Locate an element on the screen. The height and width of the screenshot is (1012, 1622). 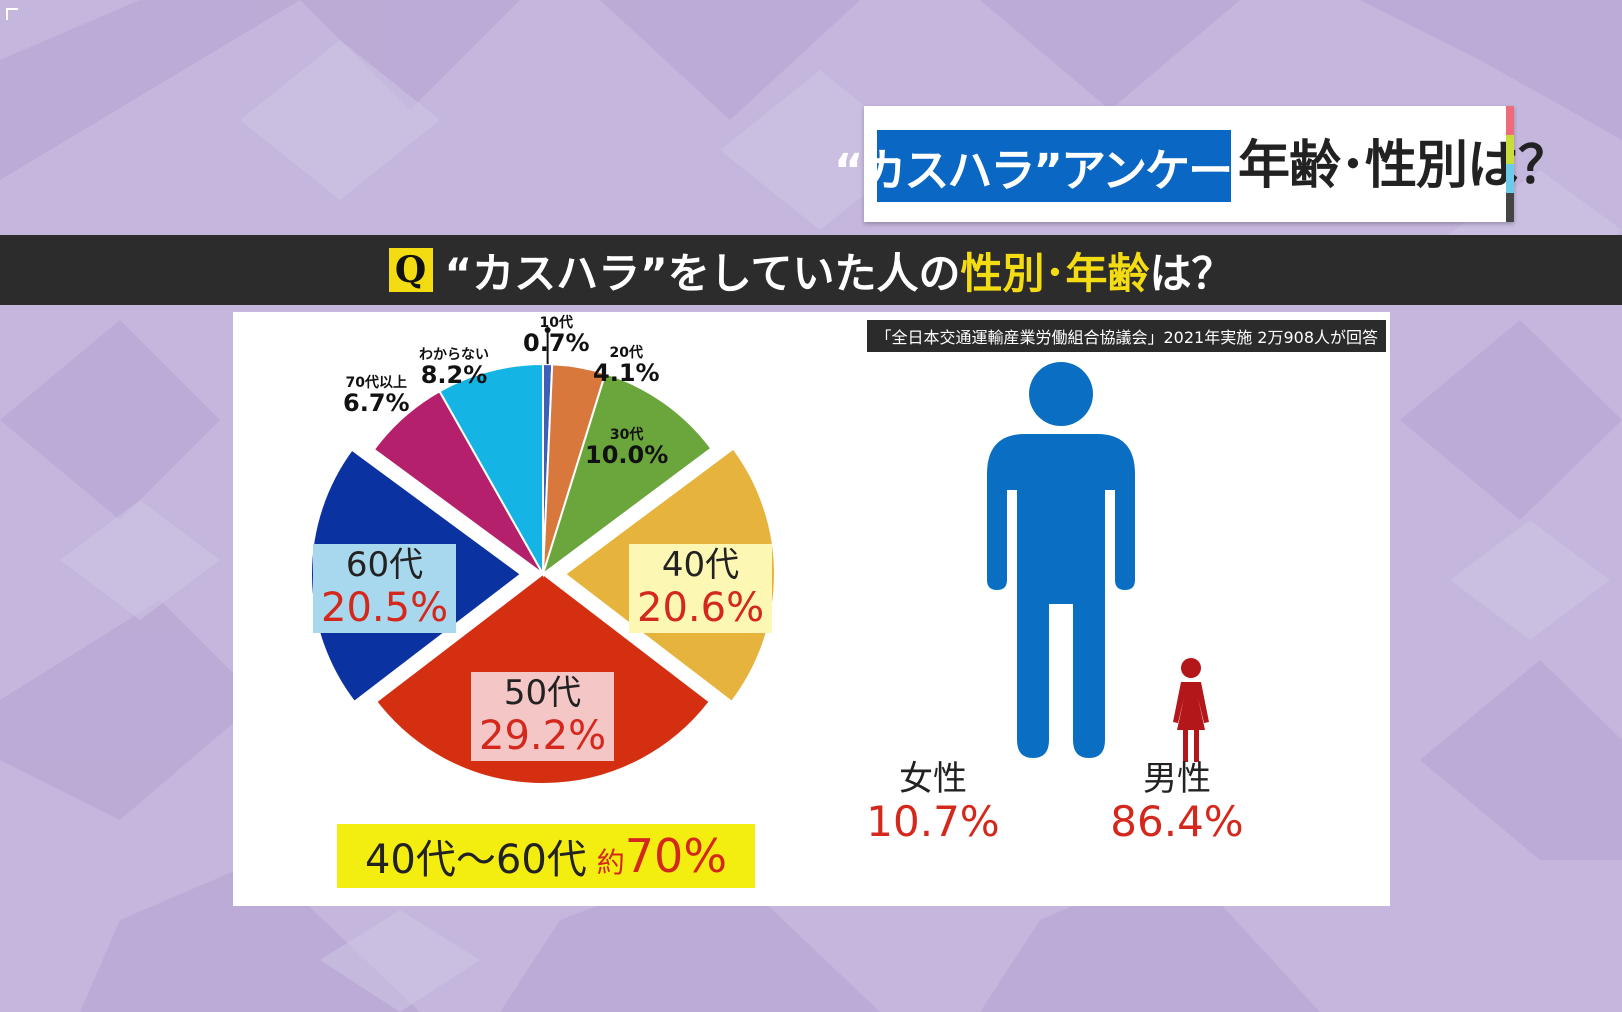
gender-pictograms is located at coordinates (1098, 562).